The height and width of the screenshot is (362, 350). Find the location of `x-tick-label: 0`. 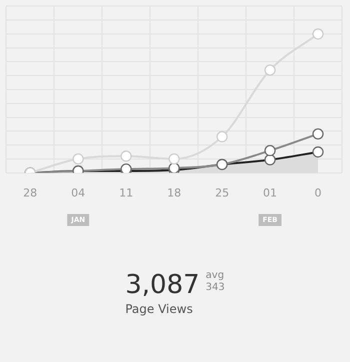

x-tick-label: 0 is located at coordinates (318, 193).